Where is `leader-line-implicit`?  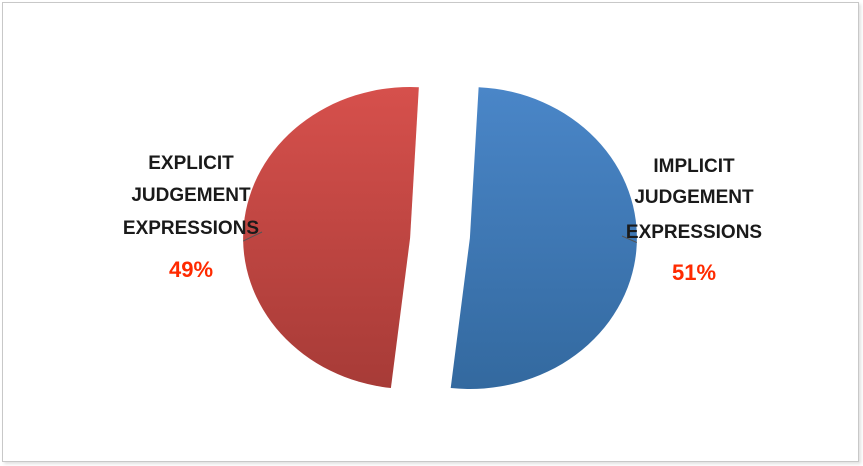 leader-line-implicit is located at coordinates (629, 239).